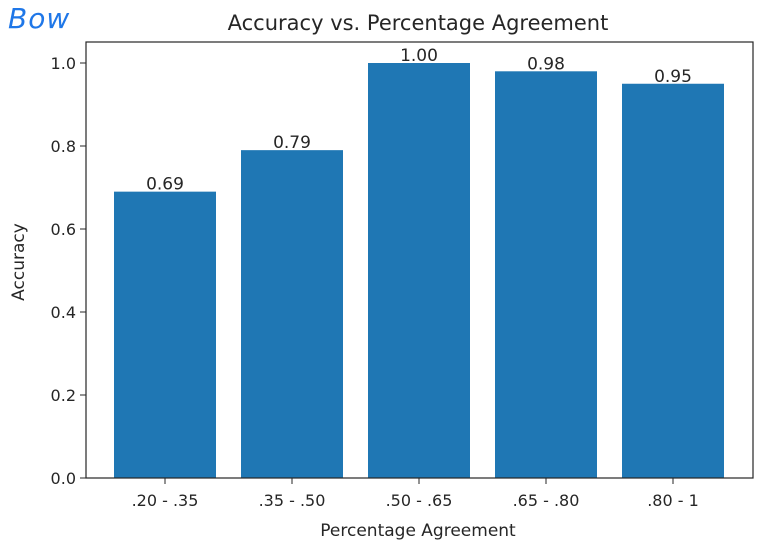  What do you see at coordinates (63, 312) in the screenshot?
I see `y-tick-label: 0.4` at bounding box center [63, 312].